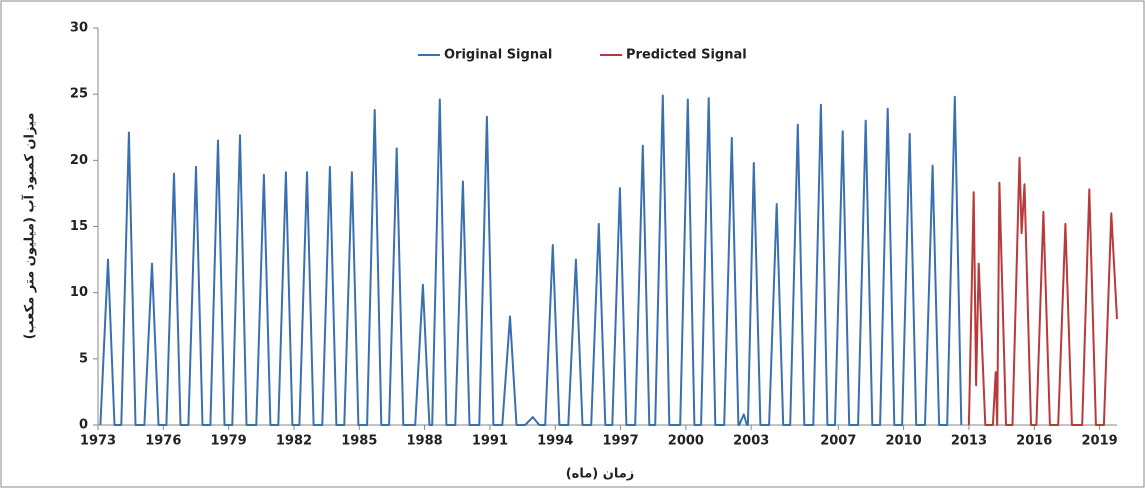 This screenshot has height=488, width=1145. Describe the element at coordinates (904, 441) in the screenshot. I see `x-tick-label: 2010` at that location.